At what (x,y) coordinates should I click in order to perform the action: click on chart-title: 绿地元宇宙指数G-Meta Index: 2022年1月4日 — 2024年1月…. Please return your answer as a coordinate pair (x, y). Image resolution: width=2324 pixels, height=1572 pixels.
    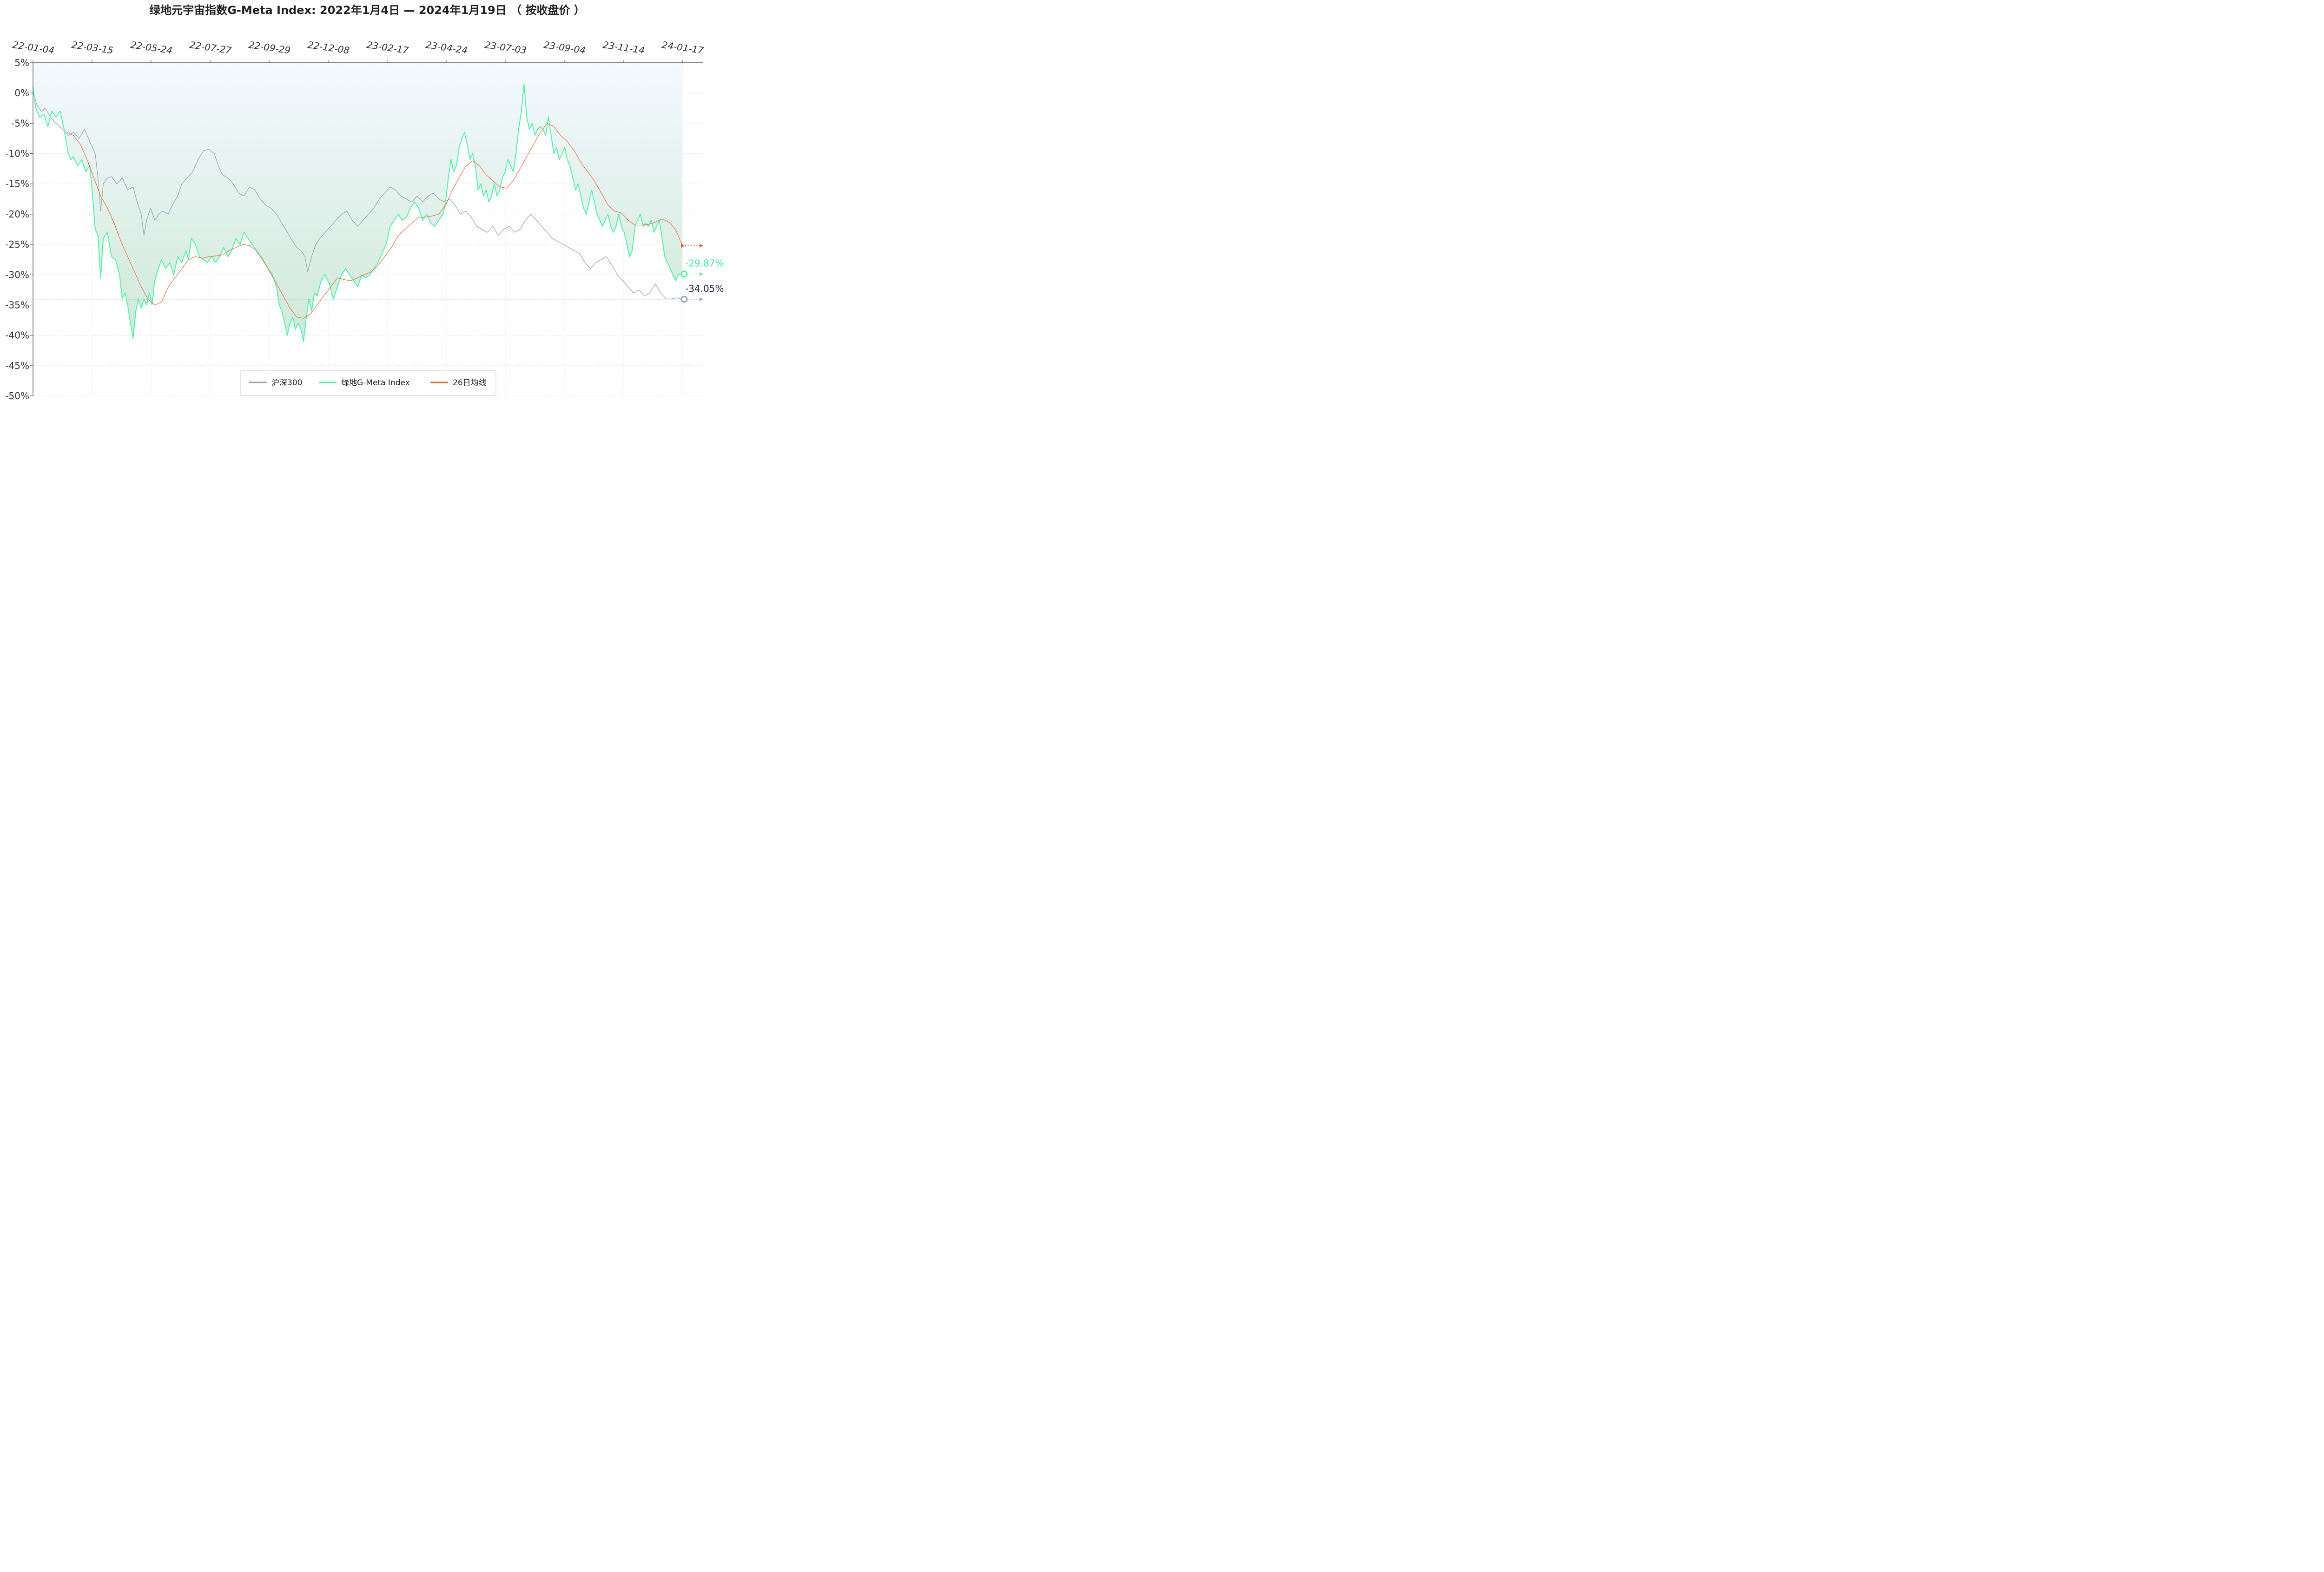
    Looking at the image, I should click on (367, 11).